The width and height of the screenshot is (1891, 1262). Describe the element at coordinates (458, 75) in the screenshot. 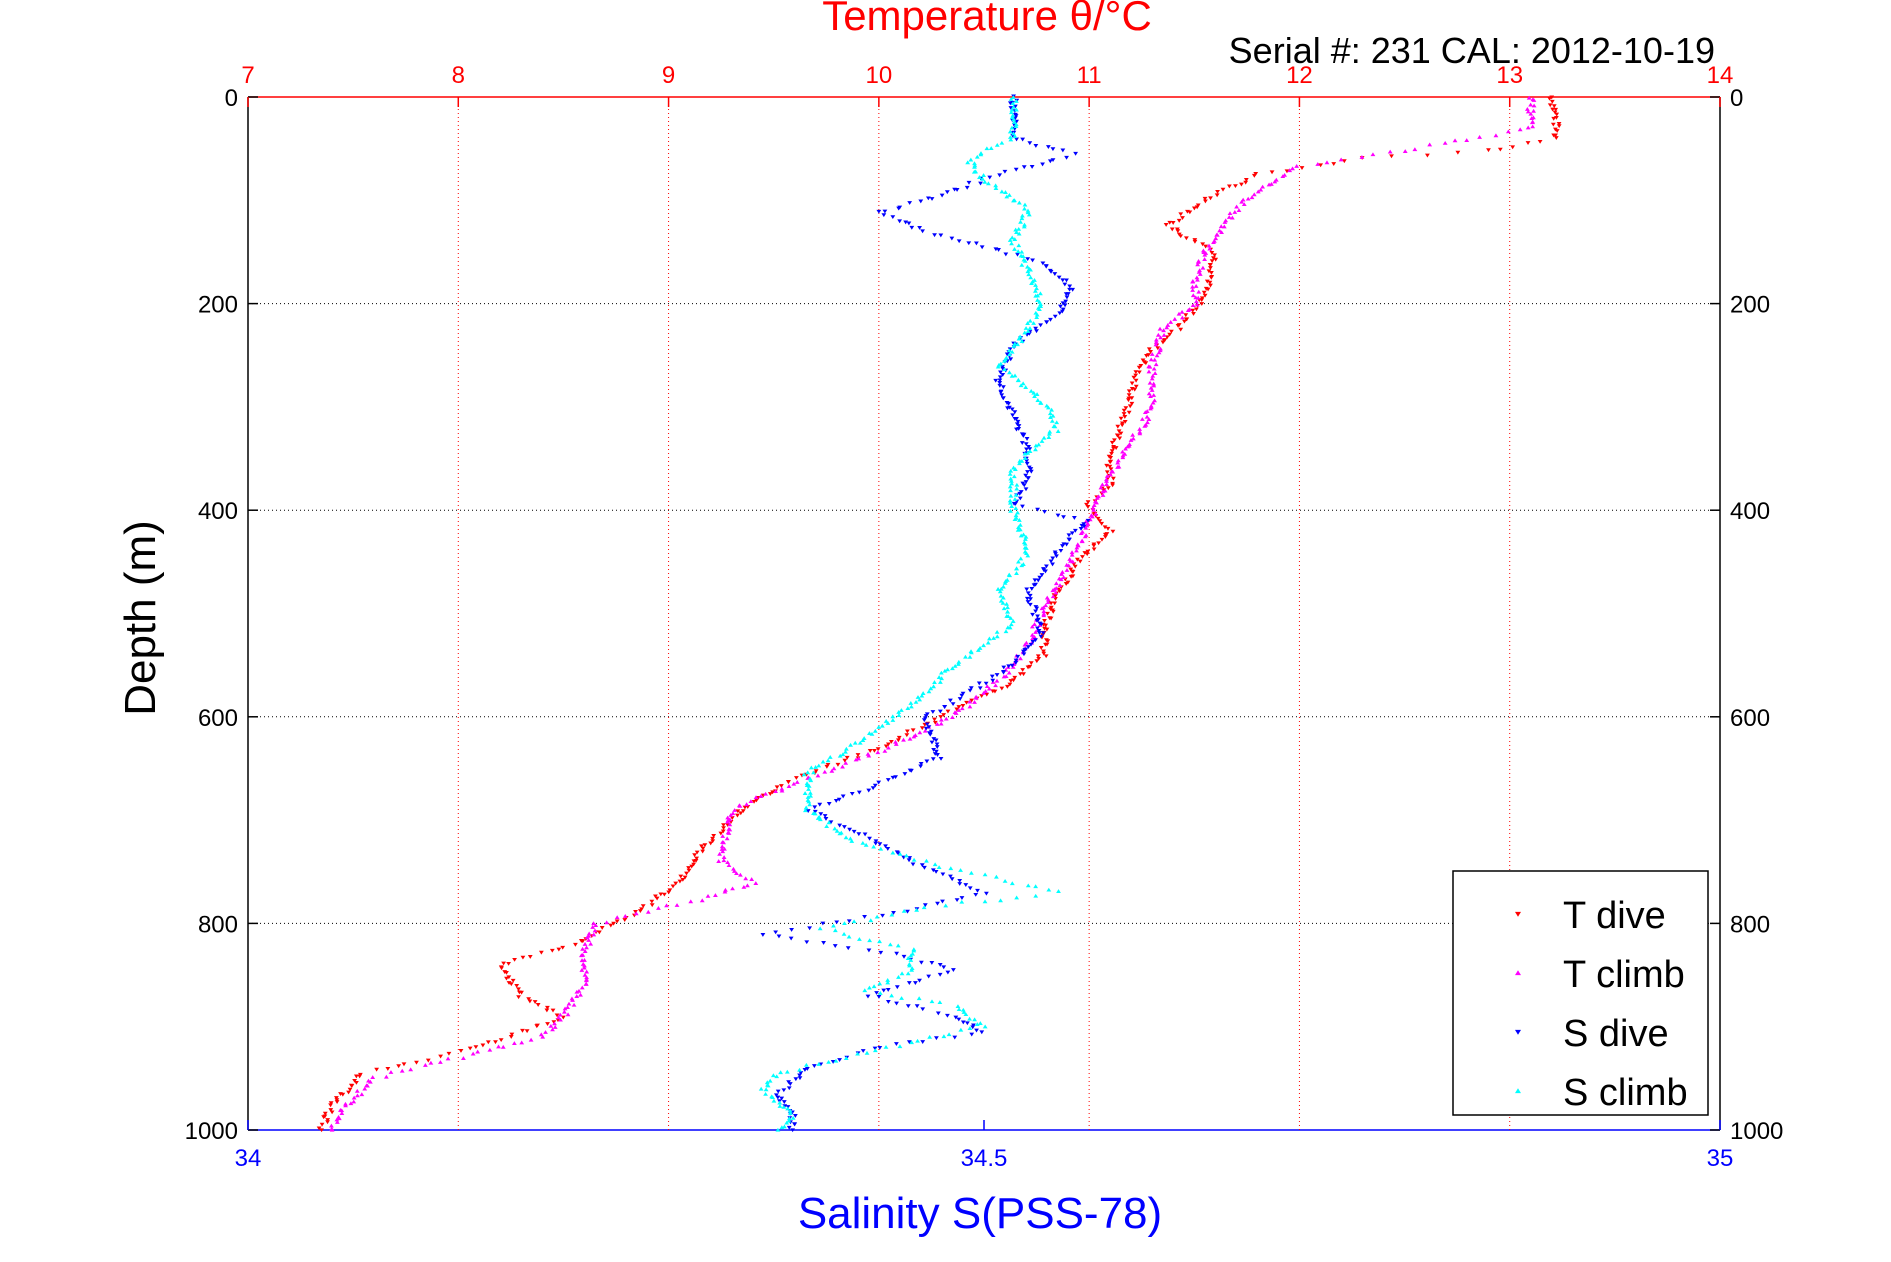

I see `x-top-tick-label: 8` at that location.